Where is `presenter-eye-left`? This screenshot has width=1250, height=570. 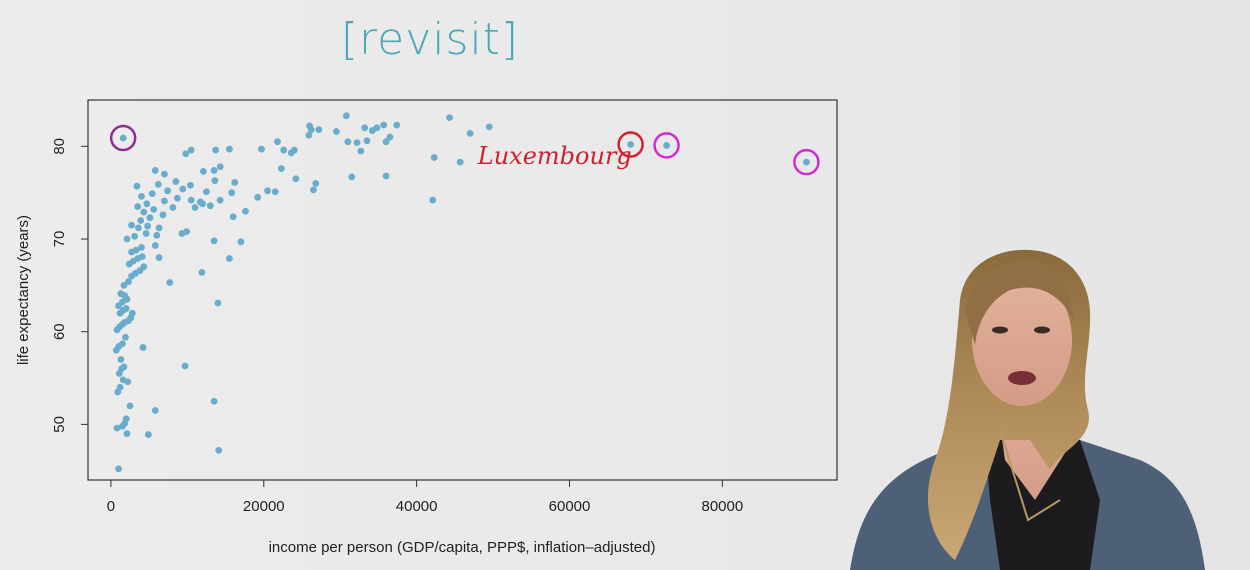 presenter-eye-left is located at coordinates (1000, 330).